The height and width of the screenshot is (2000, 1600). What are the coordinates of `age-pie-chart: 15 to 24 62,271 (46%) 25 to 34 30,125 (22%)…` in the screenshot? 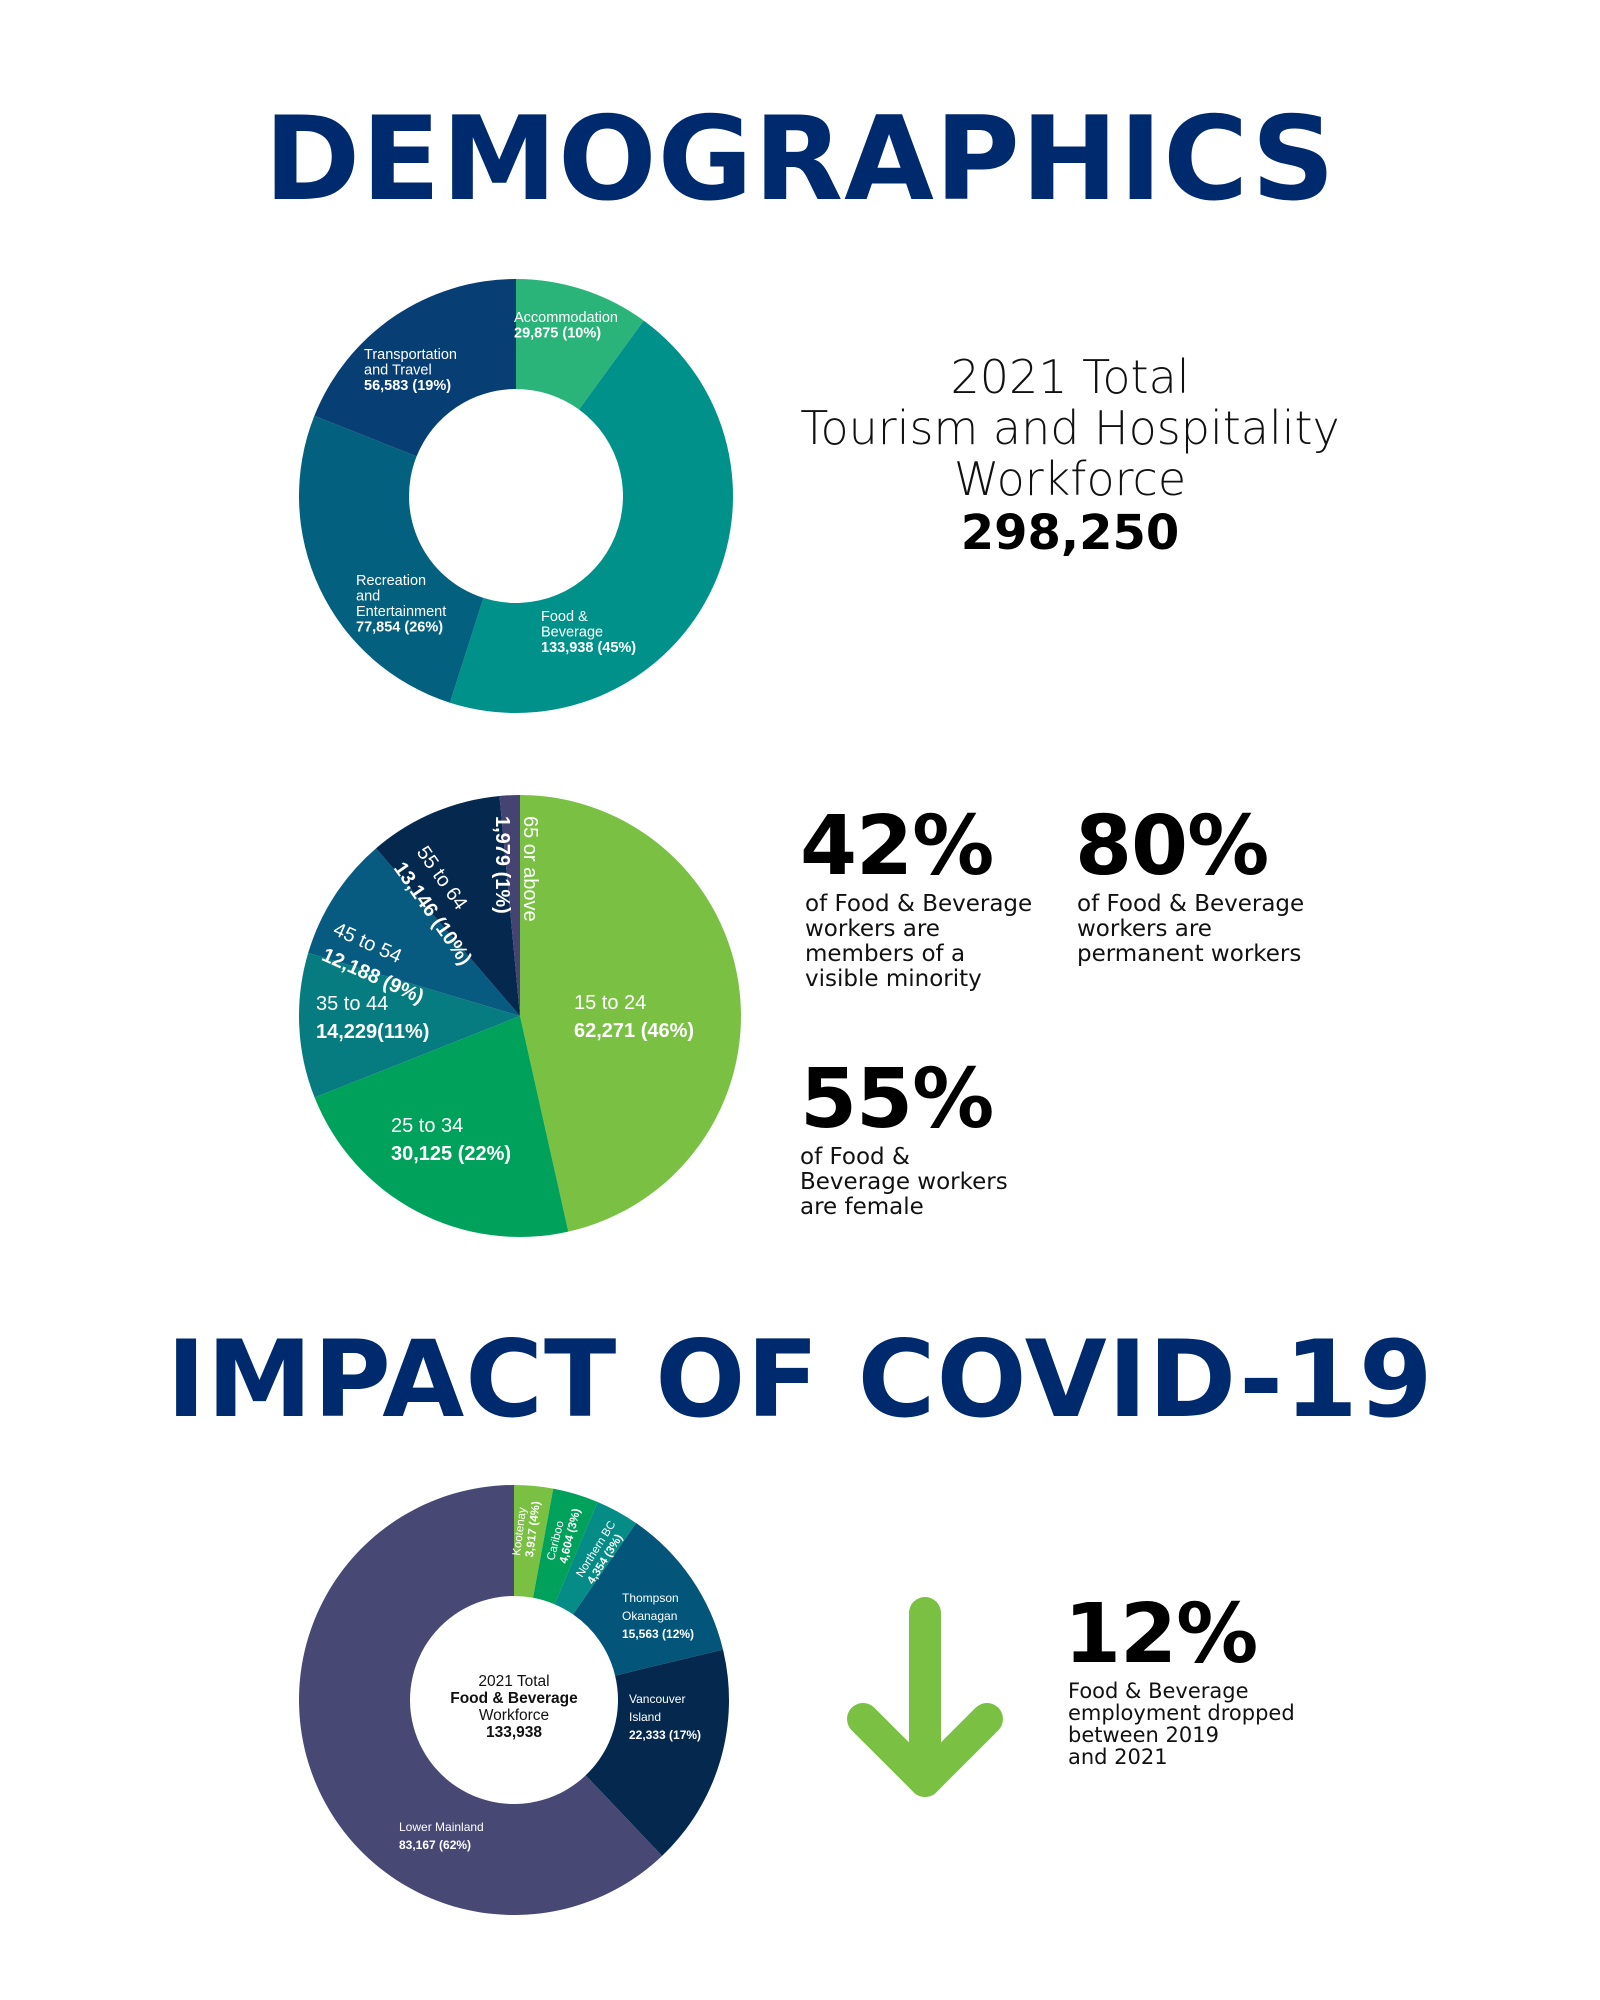 It's located at (520, 1016).